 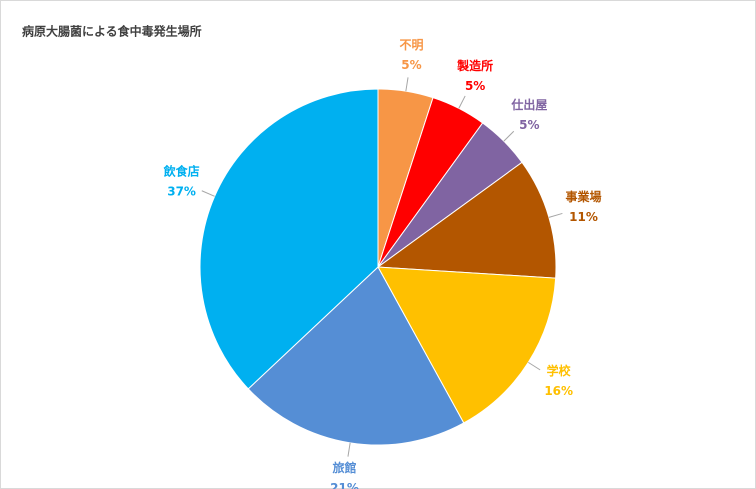 I want to click on data-label: 21%, so click(x=344, y=485).